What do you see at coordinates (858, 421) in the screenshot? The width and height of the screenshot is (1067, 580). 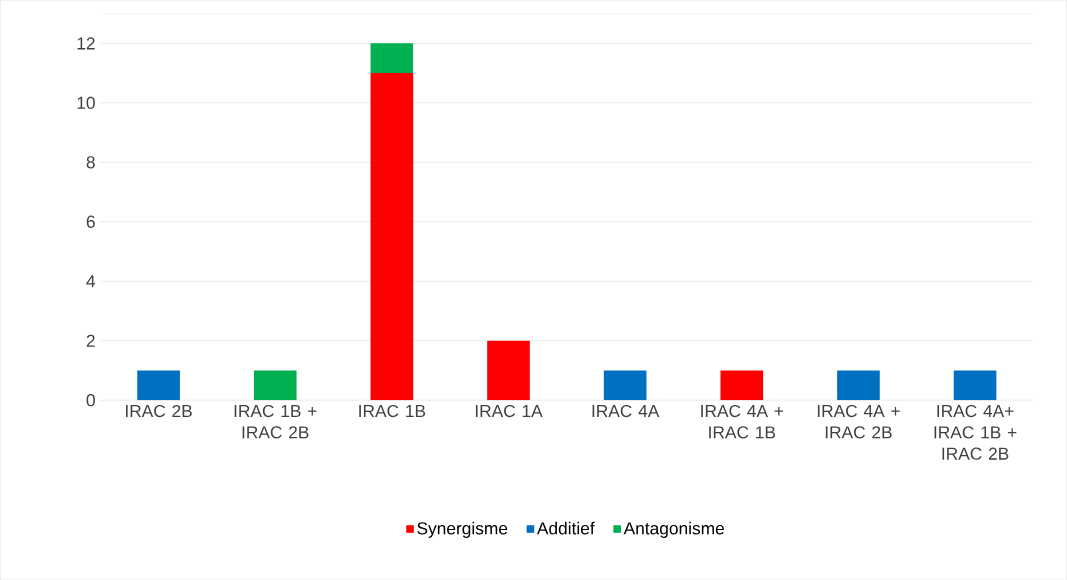 I see `x-tick-label: IRAC 4A + IRAC 2B` at bounding box center [858, 421].